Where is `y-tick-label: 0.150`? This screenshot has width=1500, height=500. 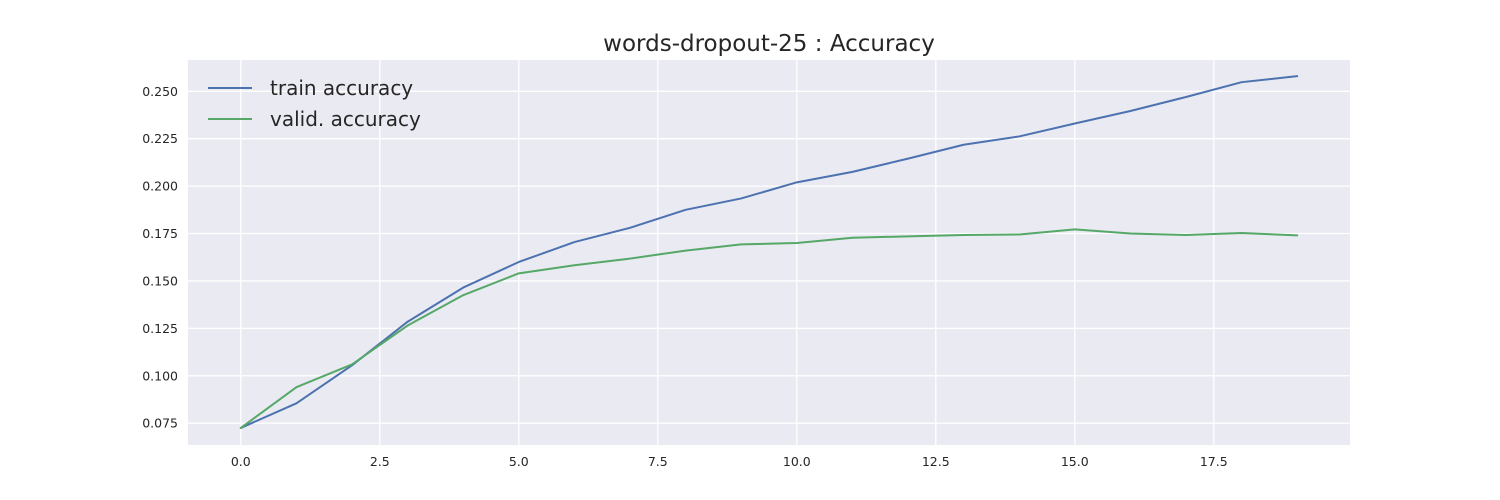 y-tick-label: 0.150 is located at coordinates (160, 280).